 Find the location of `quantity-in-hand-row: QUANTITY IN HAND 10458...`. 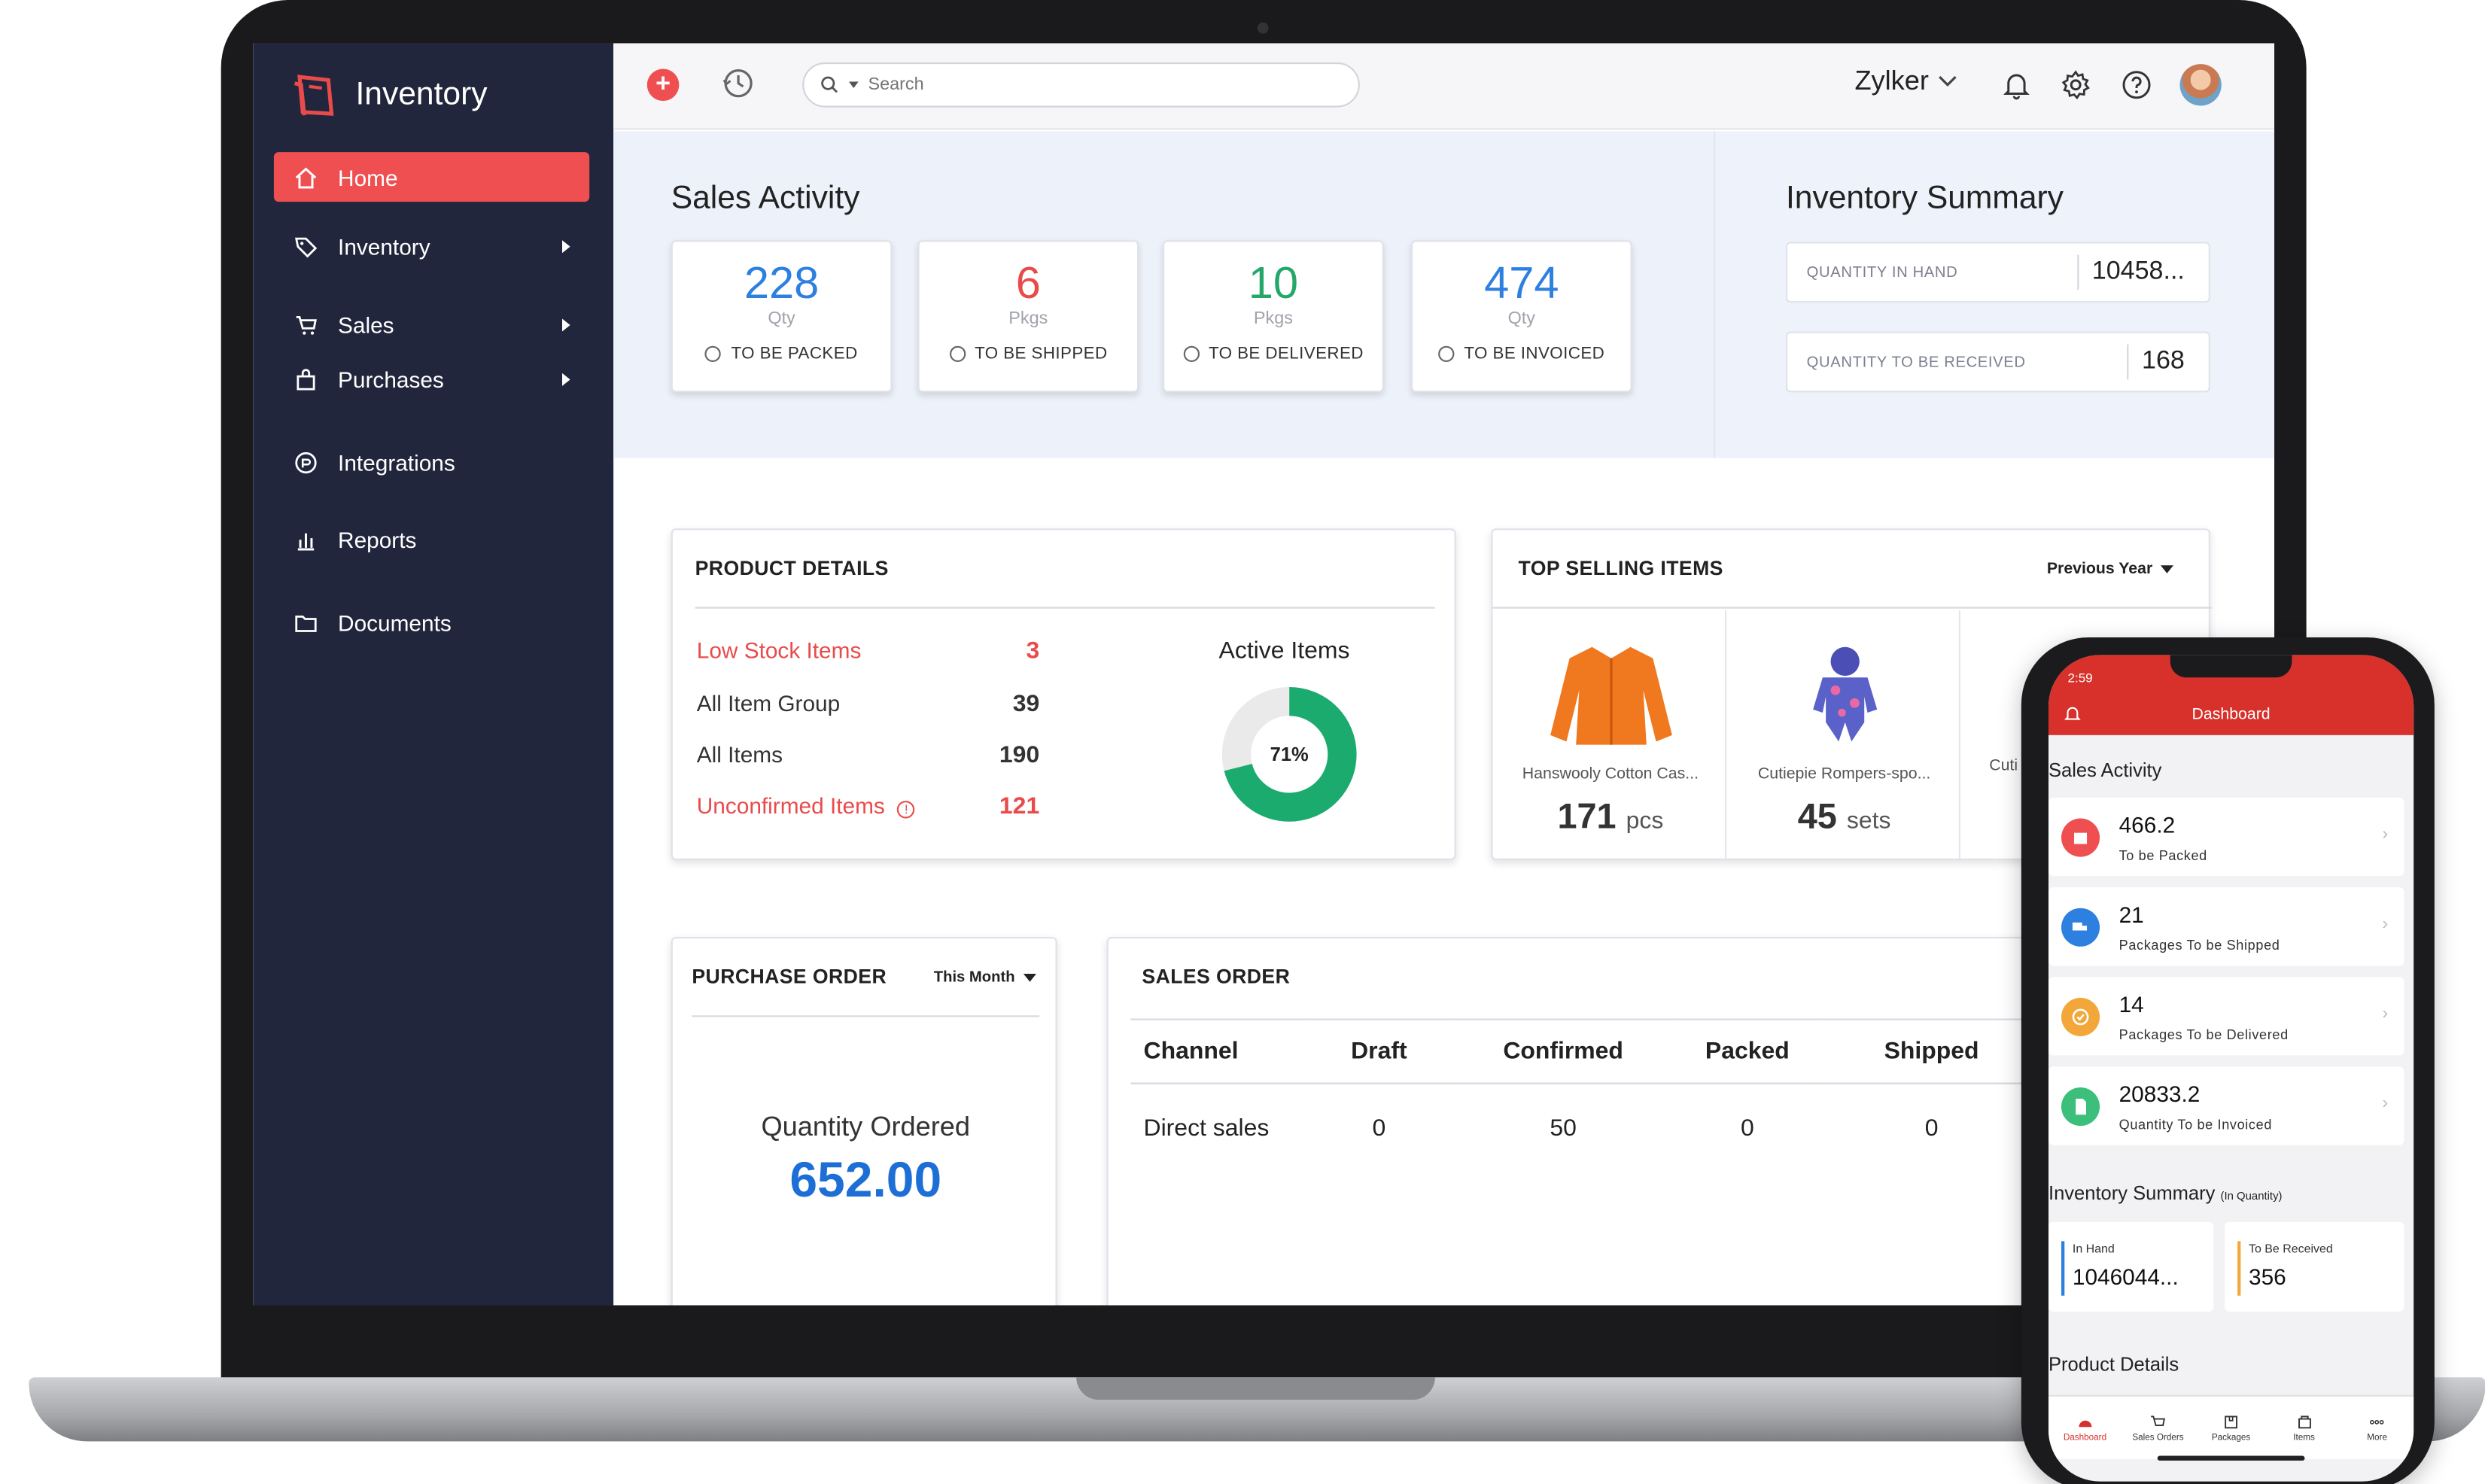

quantity-in-hand-row: QUANTITY IN HAND 10458... is located at coordinates (1997, 272).